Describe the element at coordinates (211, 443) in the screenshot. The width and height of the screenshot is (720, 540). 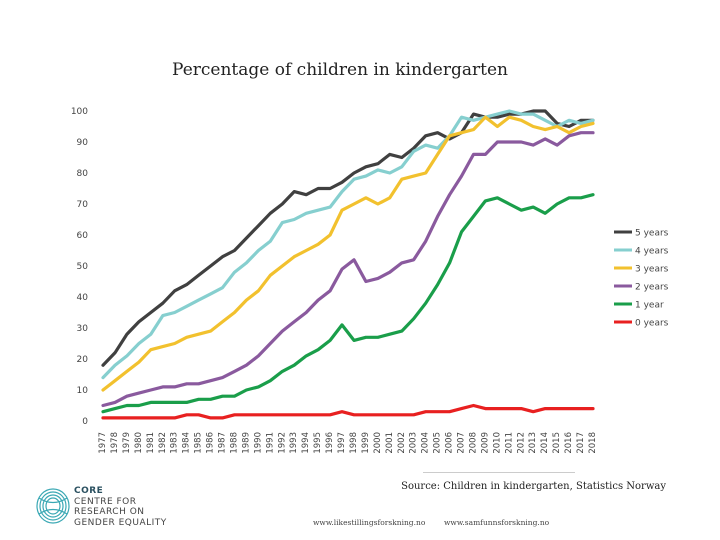
I see `x-tick-label: 1986` at that location.